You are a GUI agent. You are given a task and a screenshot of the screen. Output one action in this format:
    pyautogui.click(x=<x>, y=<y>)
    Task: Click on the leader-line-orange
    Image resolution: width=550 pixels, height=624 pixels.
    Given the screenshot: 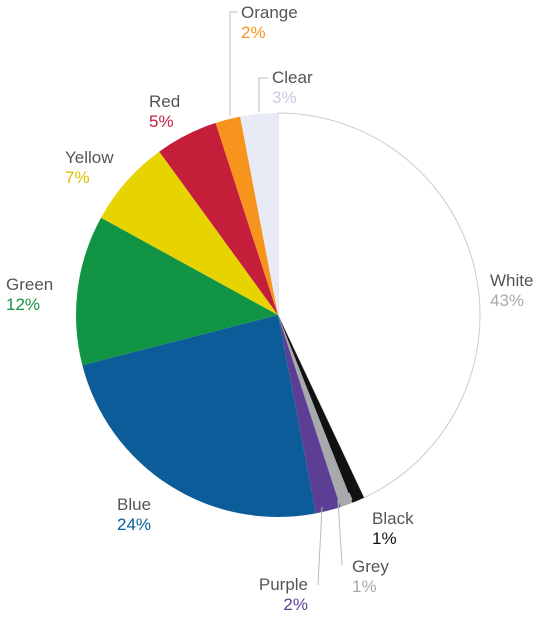 What is the action you would take?
    pyautogui.click(x=233, y=63)
    